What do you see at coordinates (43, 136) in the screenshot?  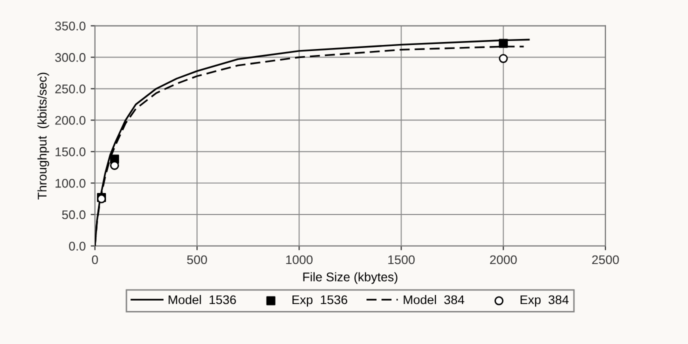 I see `y-axis-title: Throughput (kbits/sec)` at bounding box center [43, 136].